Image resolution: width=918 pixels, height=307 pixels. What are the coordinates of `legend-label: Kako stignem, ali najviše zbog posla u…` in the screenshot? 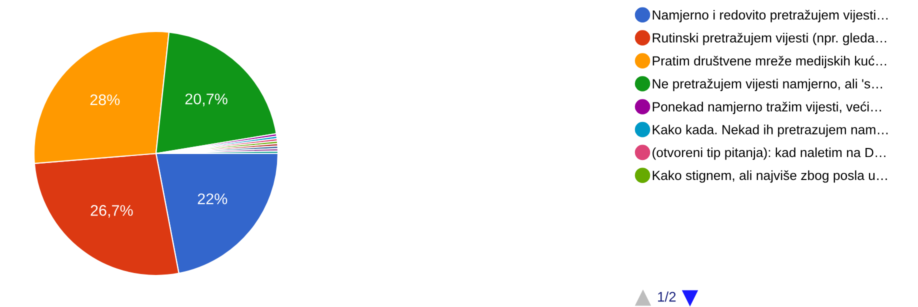 It's located at (769, 176).